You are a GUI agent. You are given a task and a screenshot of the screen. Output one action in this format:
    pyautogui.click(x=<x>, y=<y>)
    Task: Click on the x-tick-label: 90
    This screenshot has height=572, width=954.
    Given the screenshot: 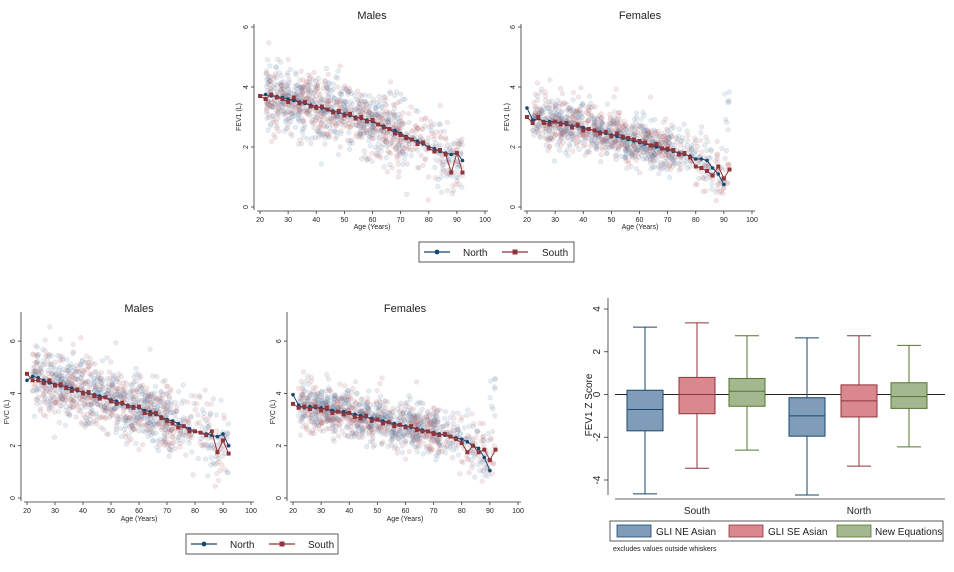 What is the action you would take?
    pyautogui.click(x=490, y=511)
    